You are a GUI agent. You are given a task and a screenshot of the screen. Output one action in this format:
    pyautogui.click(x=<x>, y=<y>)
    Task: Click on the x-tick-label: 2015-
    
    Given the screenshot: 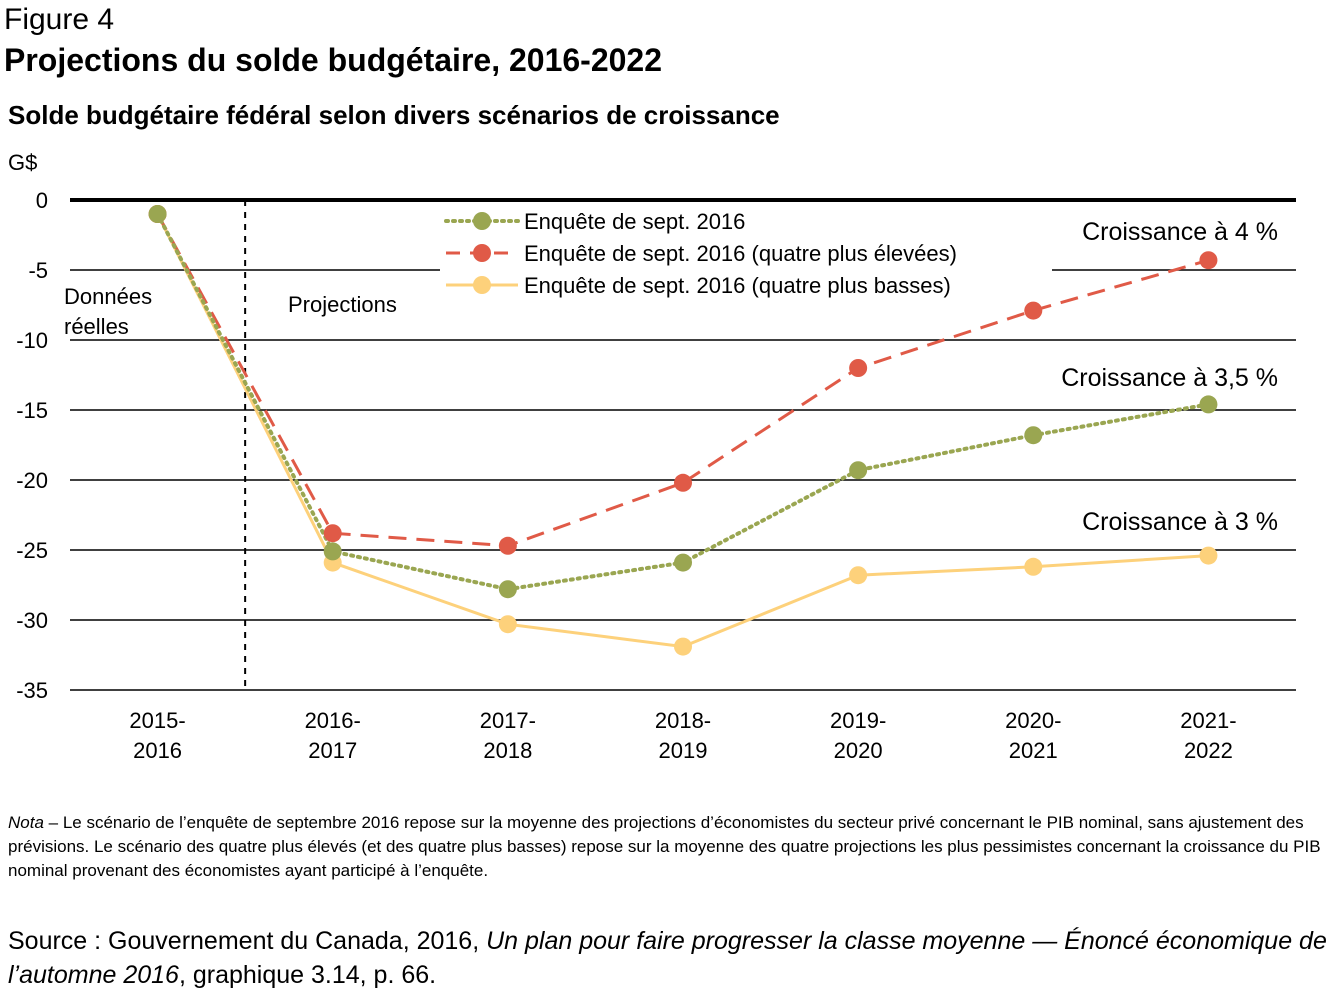 What is the action you would take?
    pyautogui.click(x=157, y=720)
    